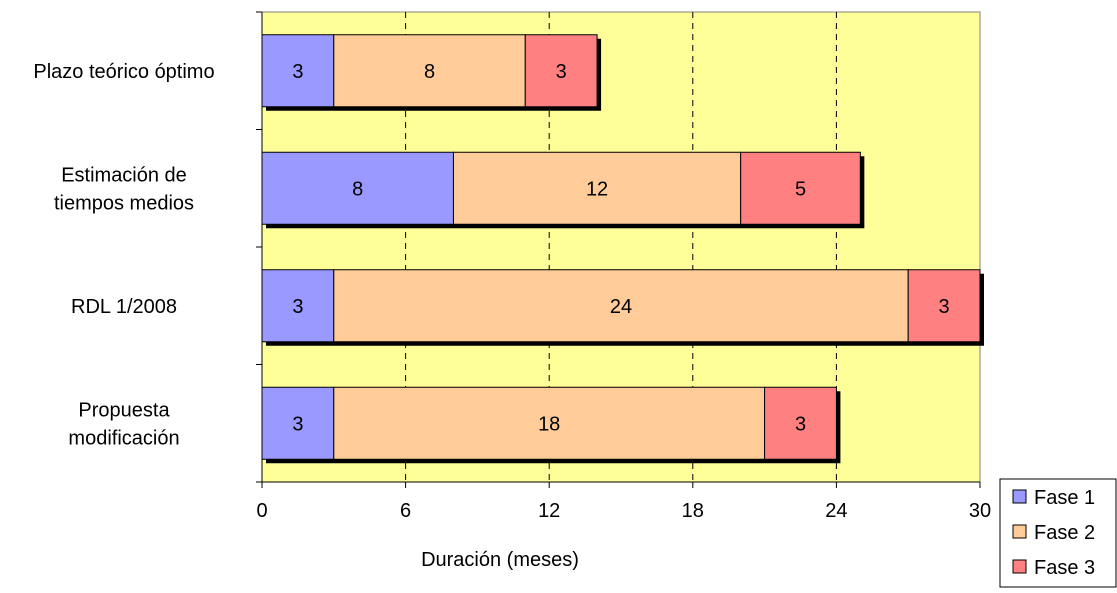  I want to click on category-label: RDL 1/2008, so click(124, 307).